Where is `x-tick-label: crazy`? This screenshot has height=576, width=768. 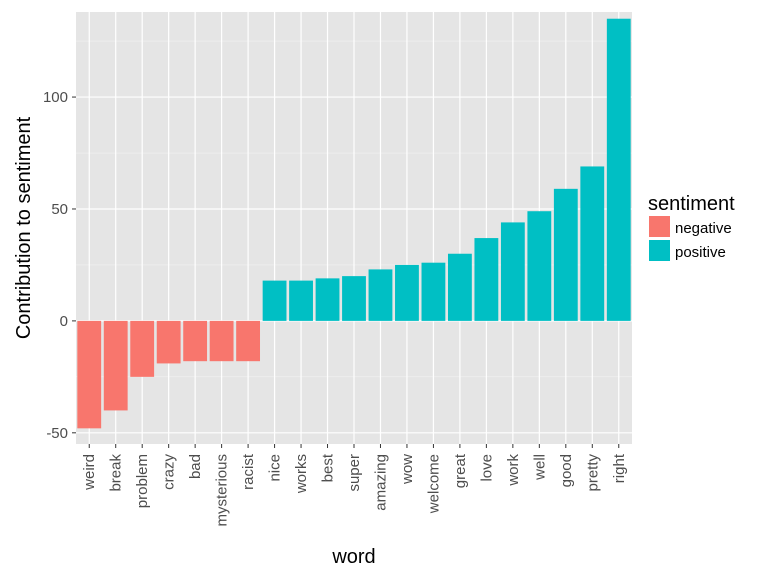 x-tick-label: crazy is located at coordinates (169, 472).